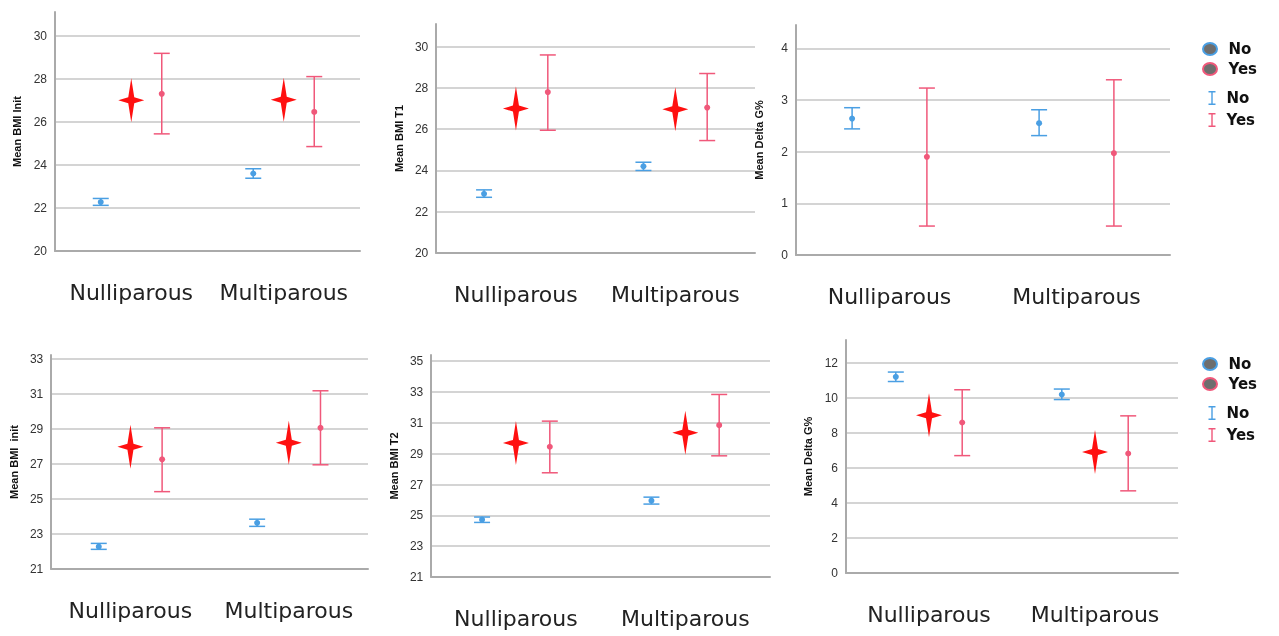 The width and height of the screenshot is (1279, 636). What do you see at coordinates (835, 467) in the screenshot?
I see `y-tick-label: 6` at bounding box center [835, 467].